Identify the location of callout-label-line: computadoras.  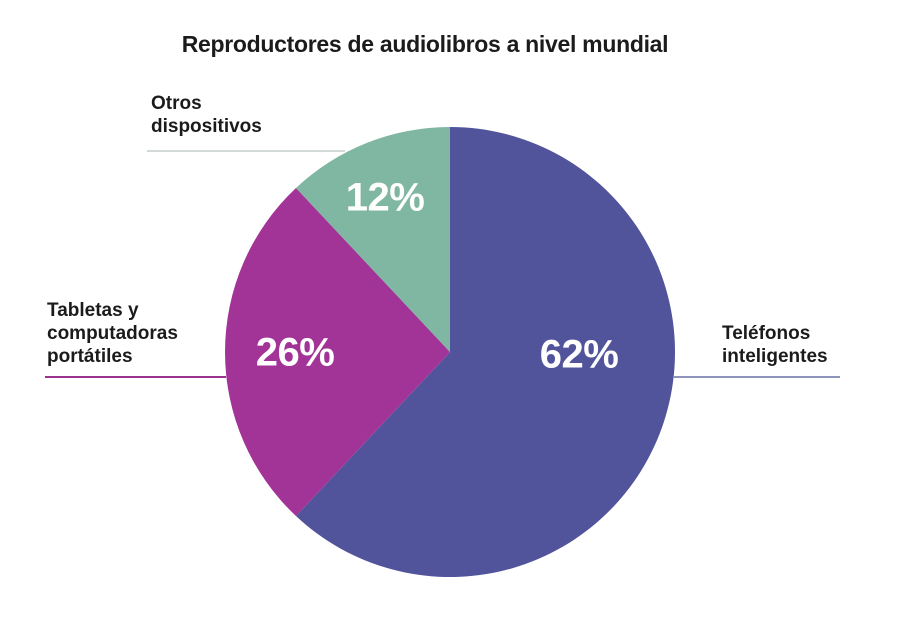
(112, 333).